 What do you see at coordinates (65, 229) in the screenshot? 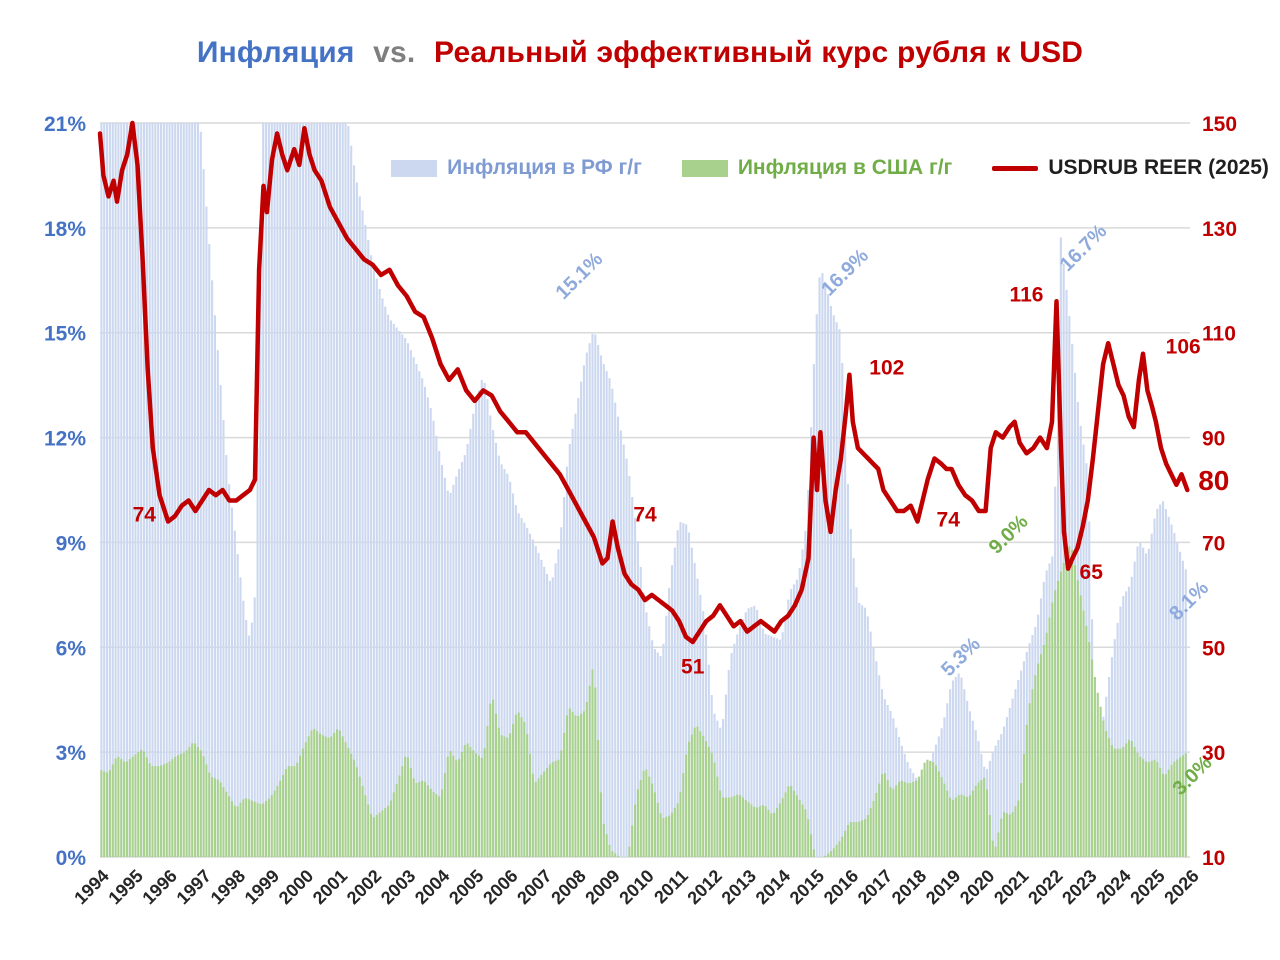
I see `svg-text: 18%` at bounding box center [65, 229].